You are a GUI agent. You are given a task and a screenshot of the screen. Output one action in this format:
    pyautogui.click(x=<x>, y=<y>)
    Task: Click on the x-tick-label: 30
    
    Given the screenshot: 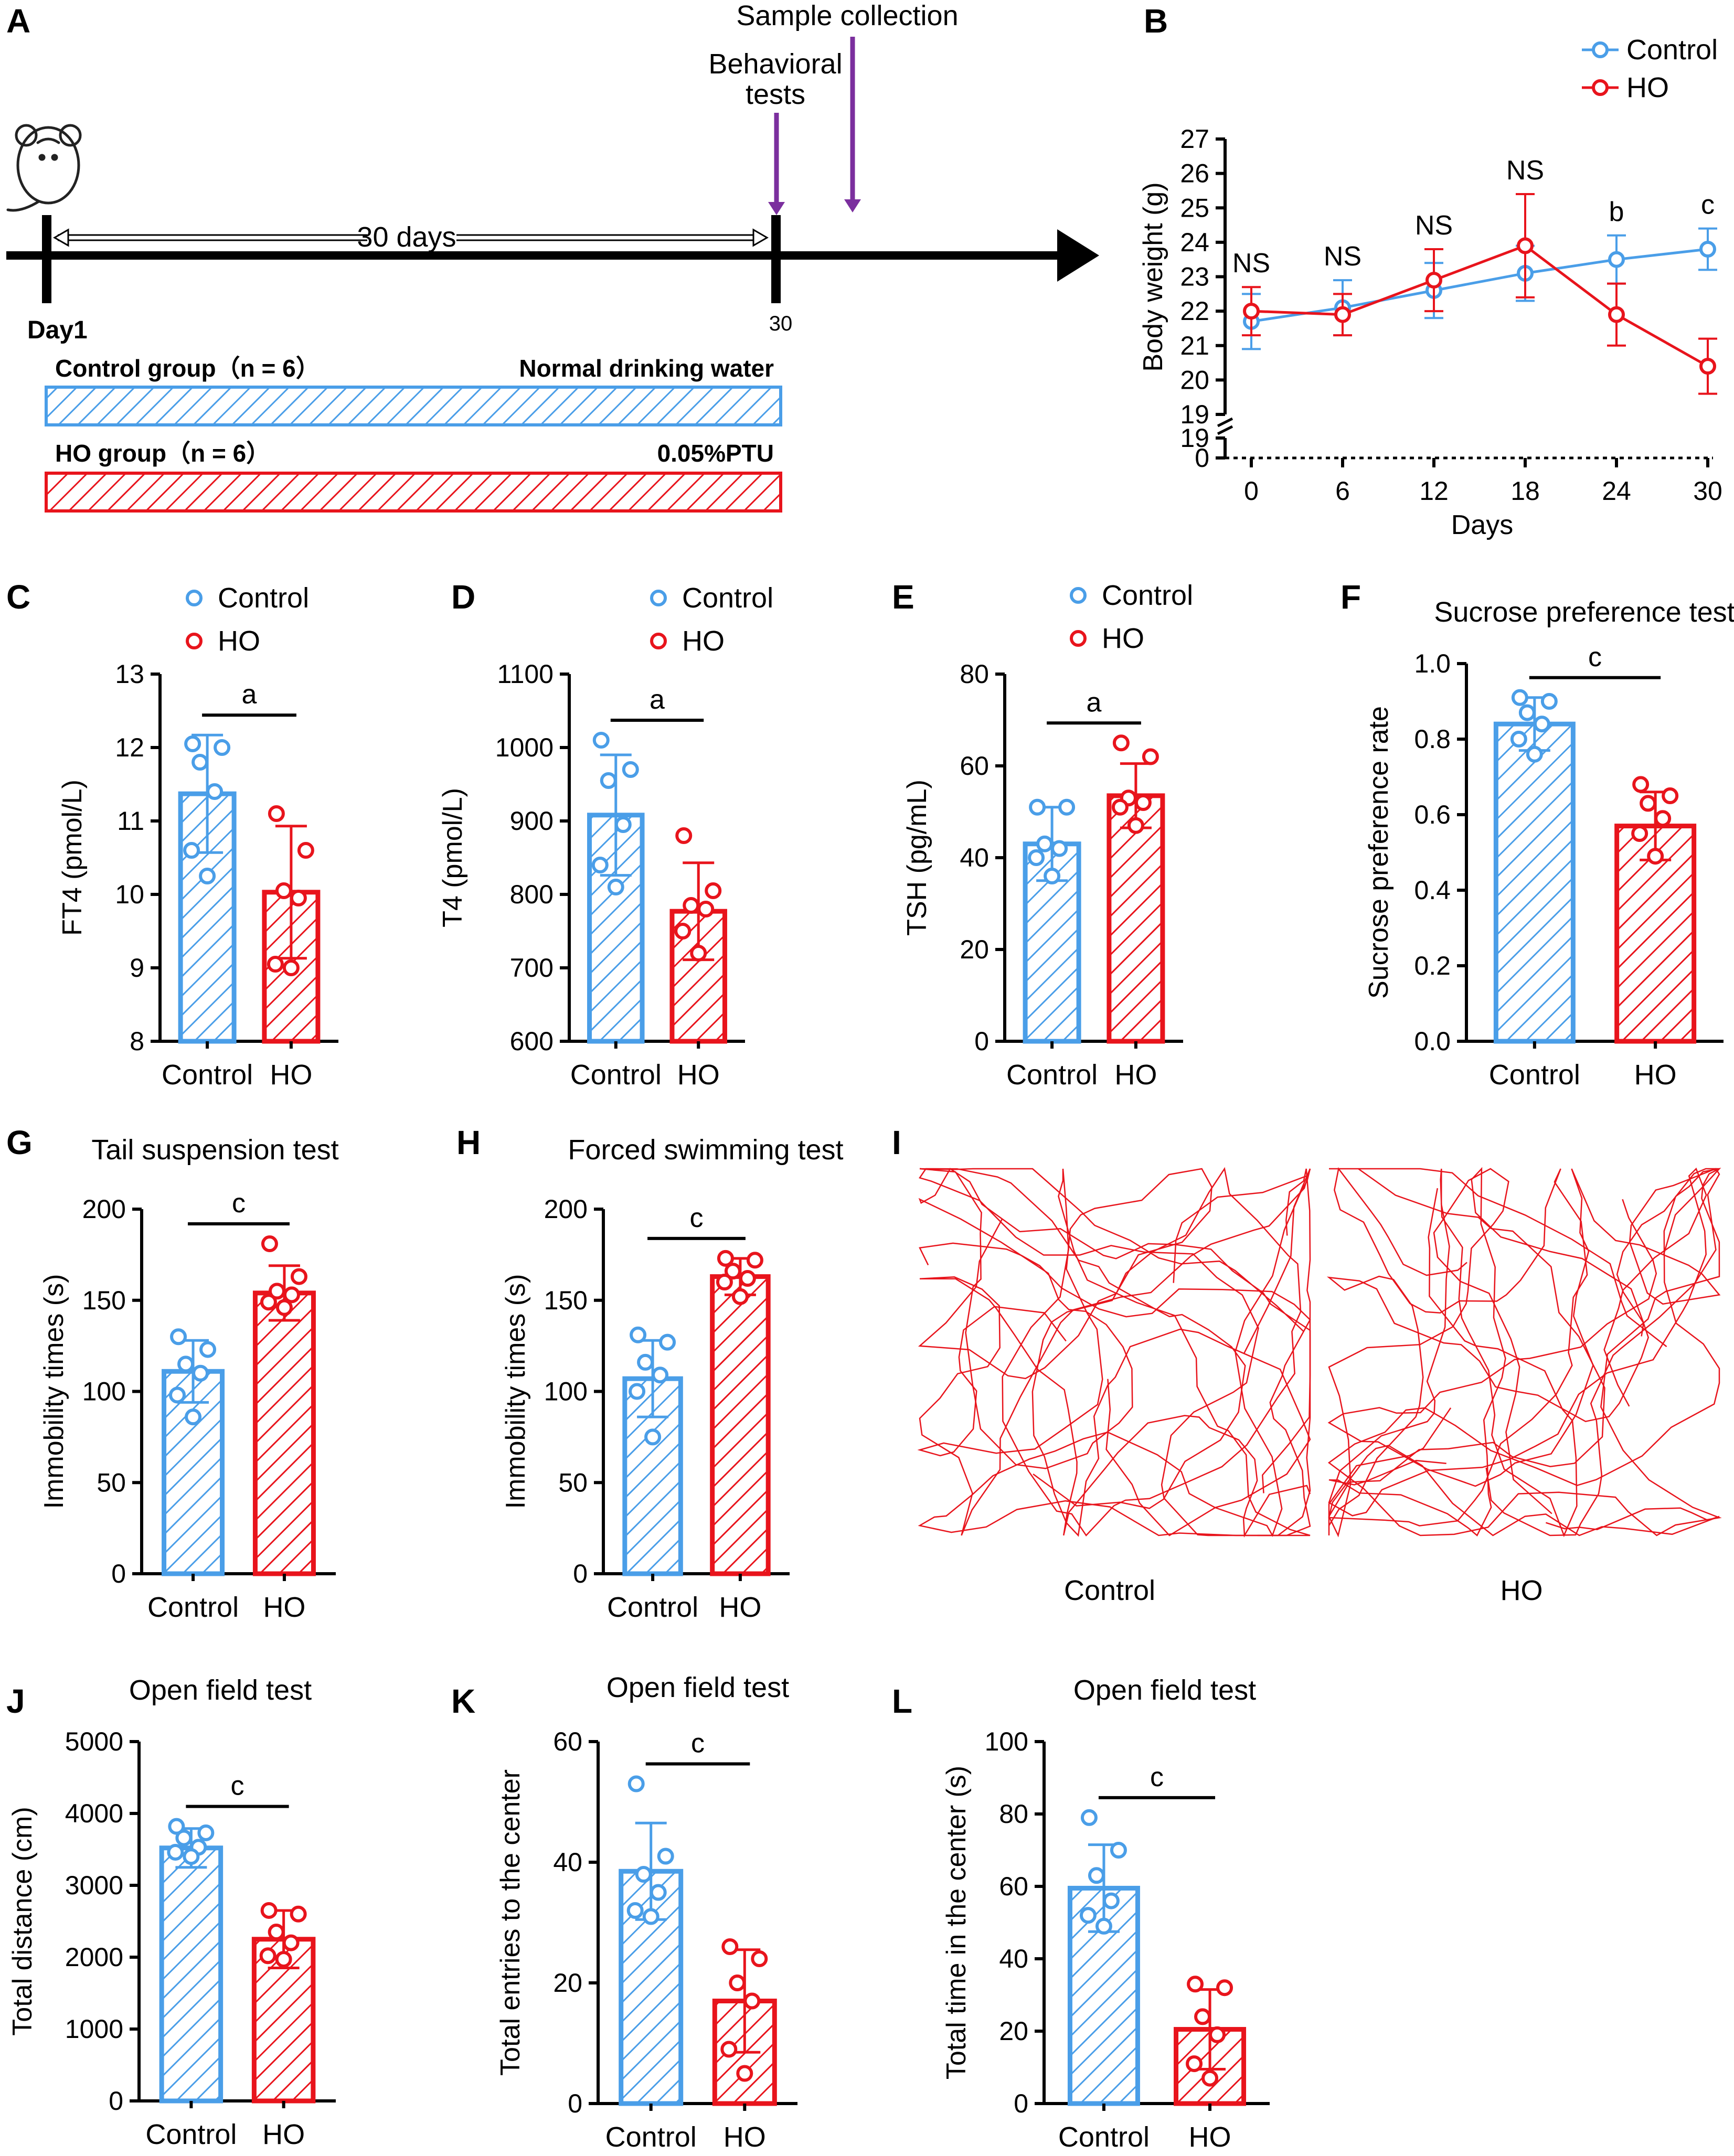 What is the action you would take?
    pyautogui.click(x=1707, y=491)
    